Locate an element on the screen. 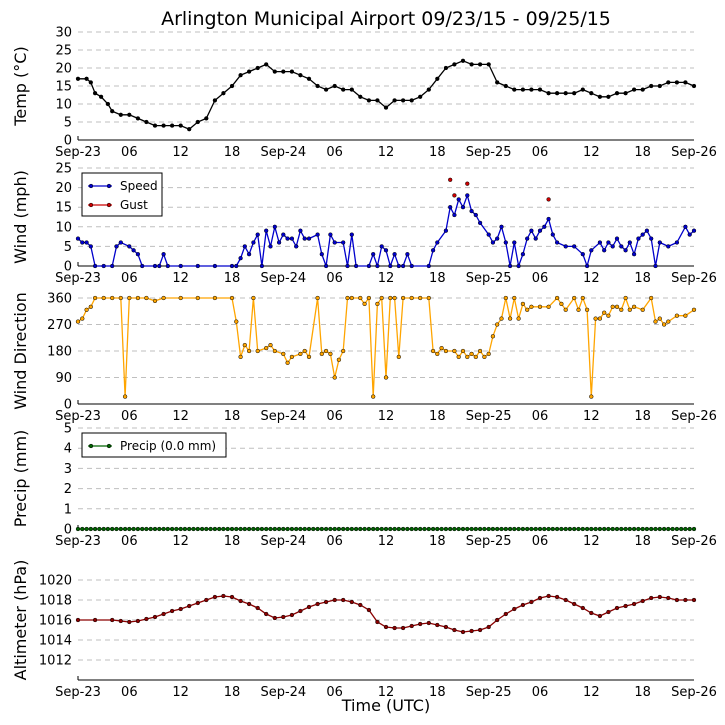  legend-marker is located at coordinates (91, 205).